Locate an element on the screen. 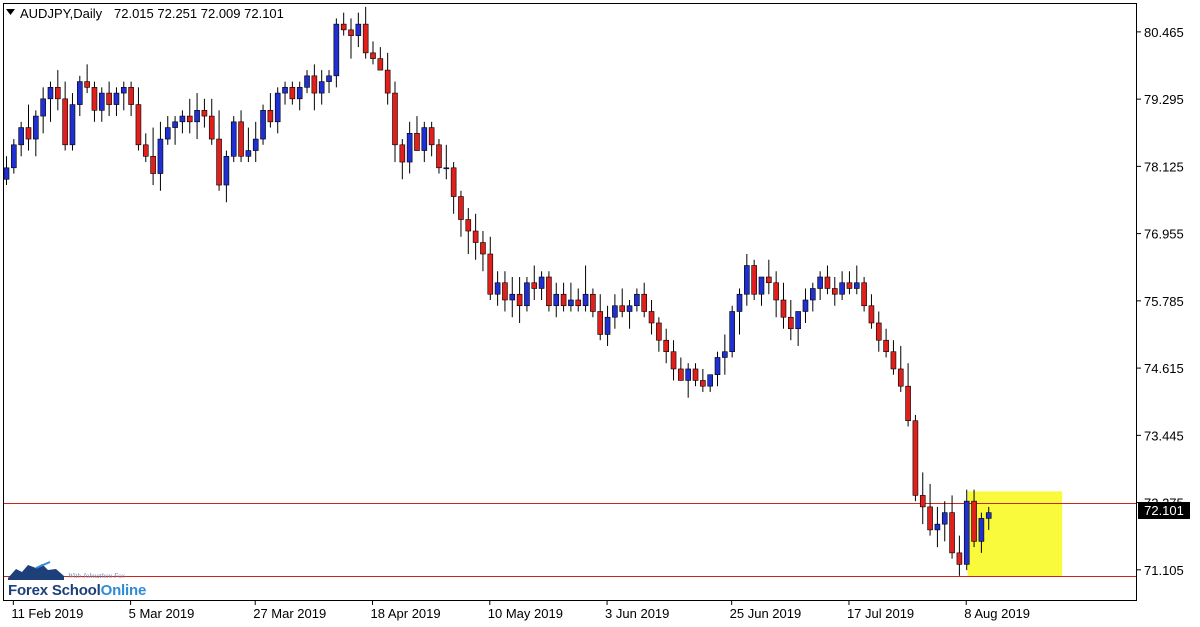  x-tick-label: 18 Apr 2019 is located at coordinates (406, 613).